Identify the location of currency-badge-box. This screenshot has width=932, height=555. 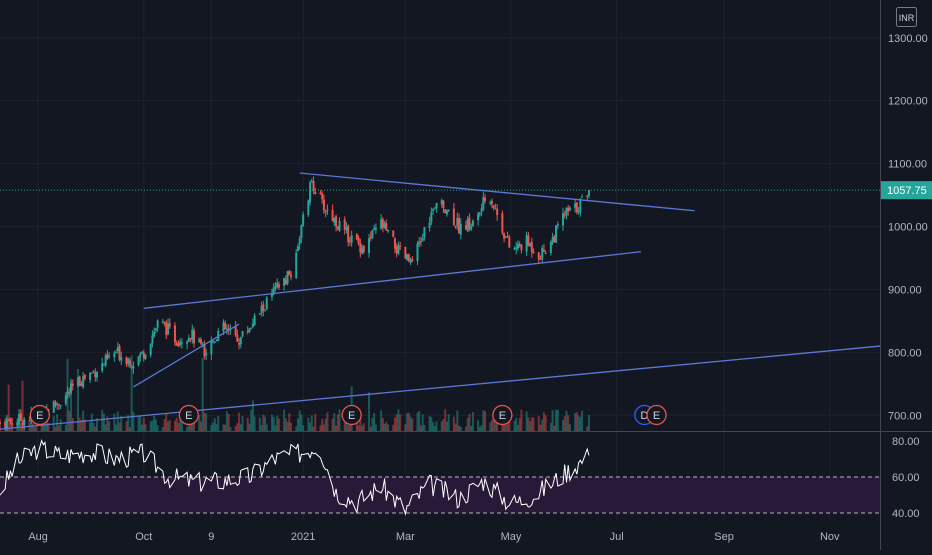
(906, 17).